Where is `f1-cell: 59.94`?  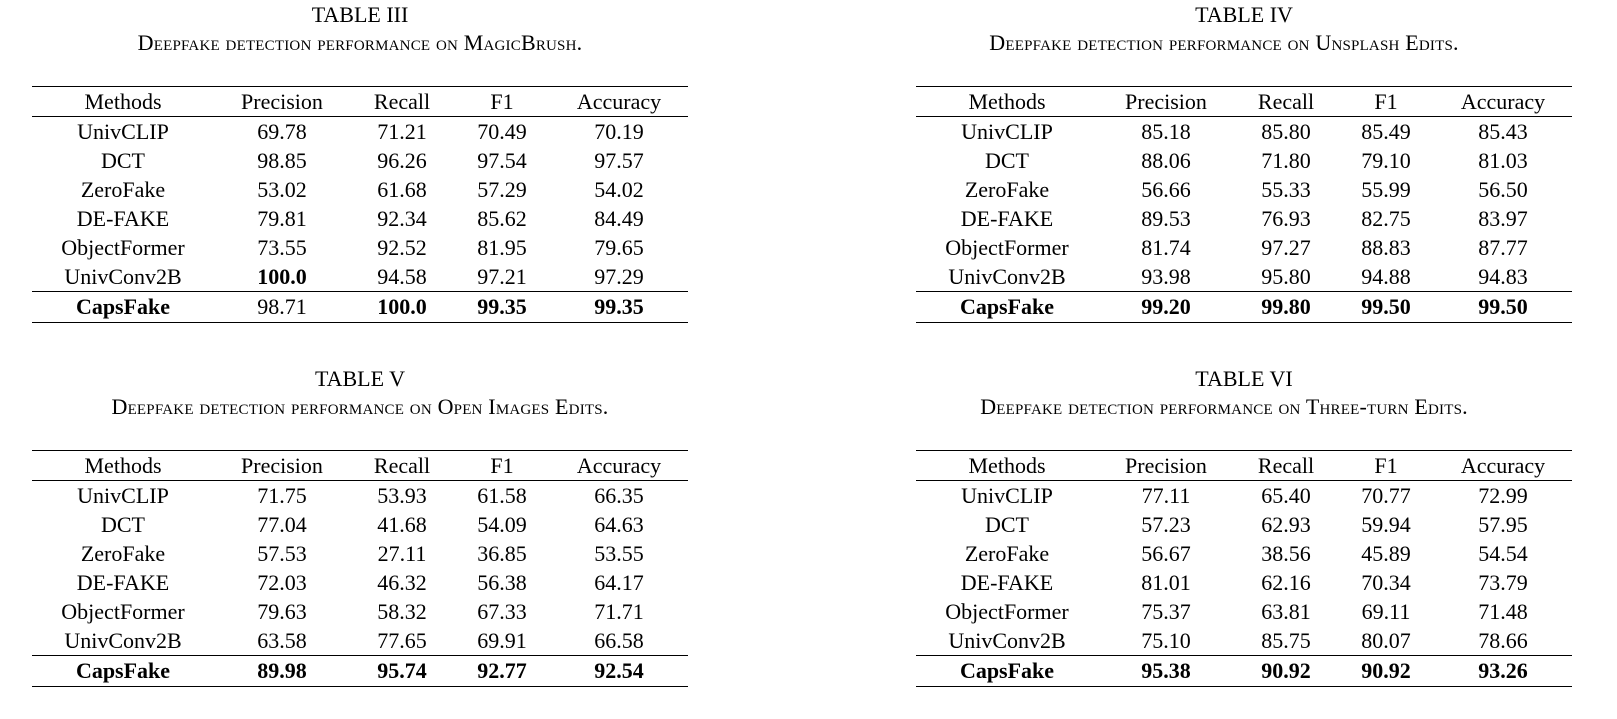 f1-cell: 59.94 is located at coordinates (1386, 524).